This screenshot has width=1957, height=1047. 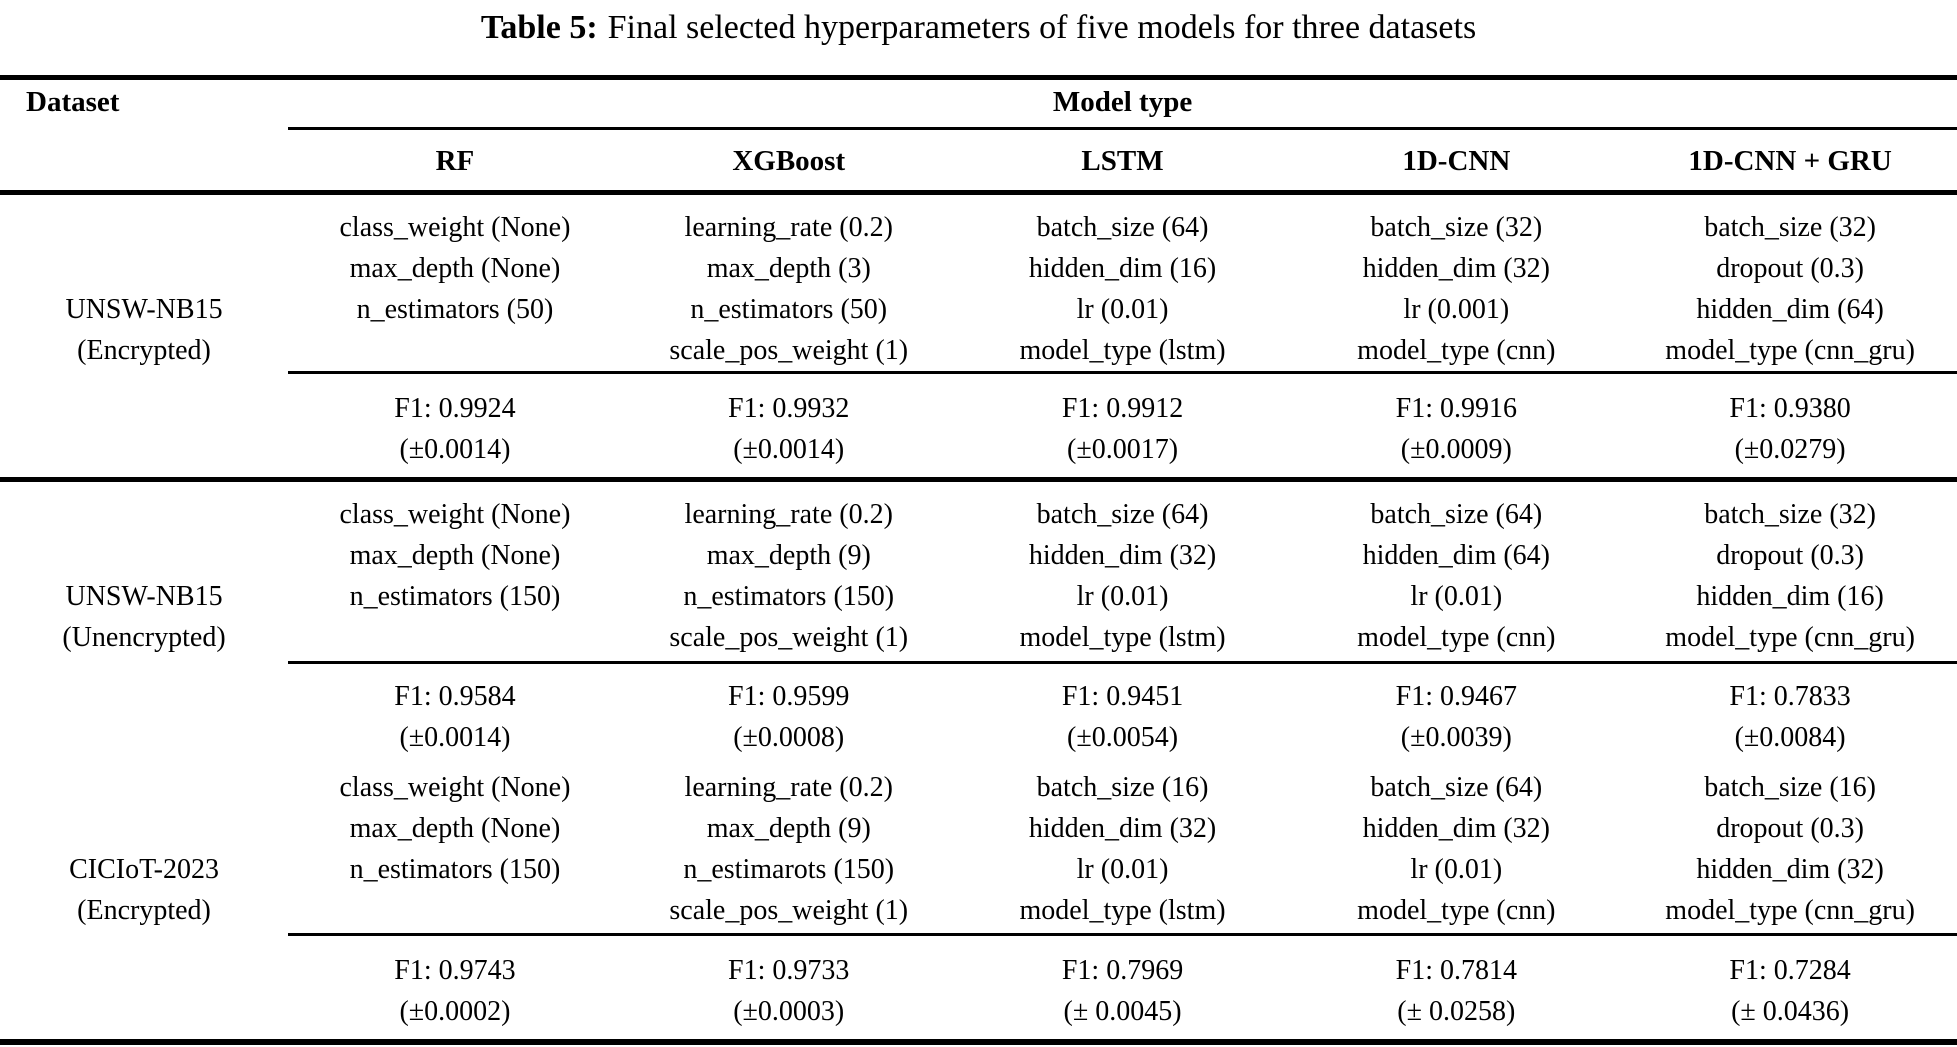 What do you see at coordinates (1456, 449) in the screenshot?
I see `f1-std-cell: (±0.0009)` at bounding box center [1456, 449].